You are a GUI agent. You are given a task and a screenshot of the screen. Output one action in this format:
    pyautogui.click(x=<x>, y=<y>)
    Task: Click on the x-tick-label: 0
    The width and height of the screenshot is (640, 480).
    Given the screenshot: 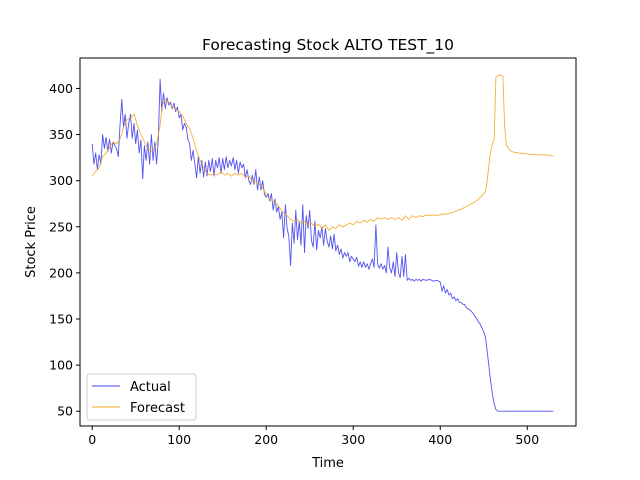 What is the action you would take?
    pyautogui.click(x=92, y=439)
    